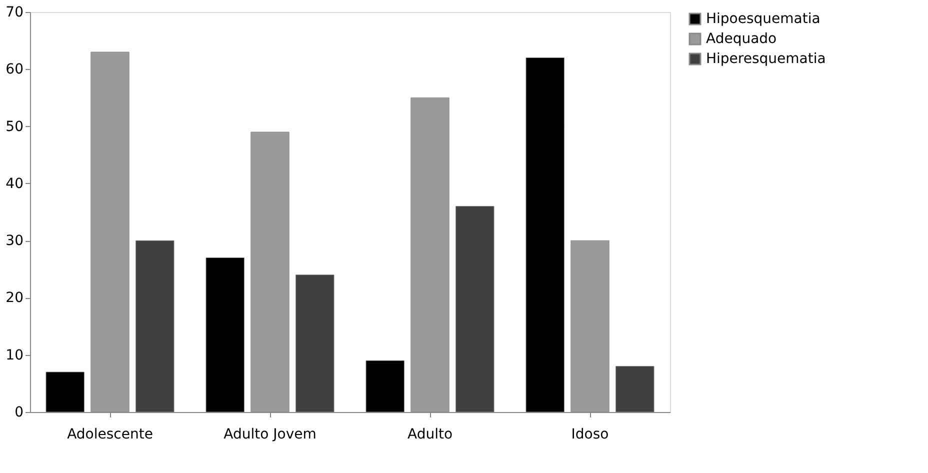 This screenshot has width=928, height=473. What do you see at coordinates (15, 12) in the screenshot?
I see `y-tick-label: 70` at bounding box center [15, 12].